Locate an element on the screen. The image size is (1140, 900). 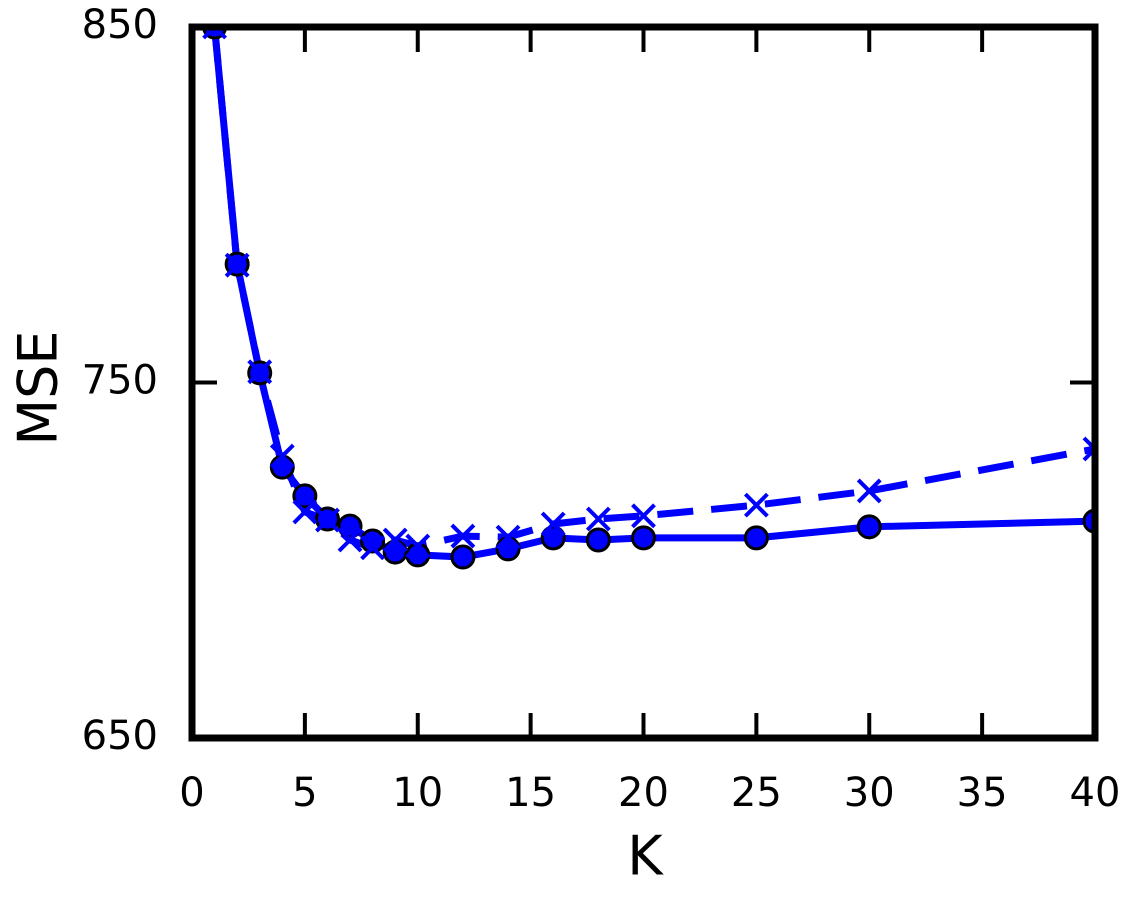
x-tick-label: 15 is located at coordinates (530, 793).